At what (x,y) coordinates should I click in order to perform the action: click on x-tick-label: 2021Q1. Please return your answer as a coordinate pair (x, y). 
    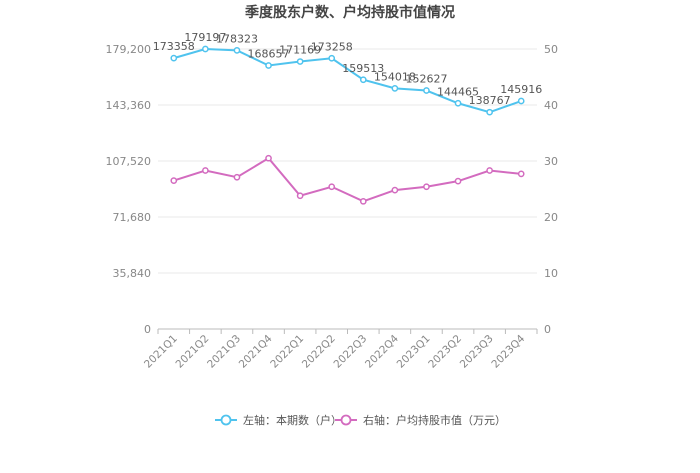
    Looking at the image, I should click on (161, 352).